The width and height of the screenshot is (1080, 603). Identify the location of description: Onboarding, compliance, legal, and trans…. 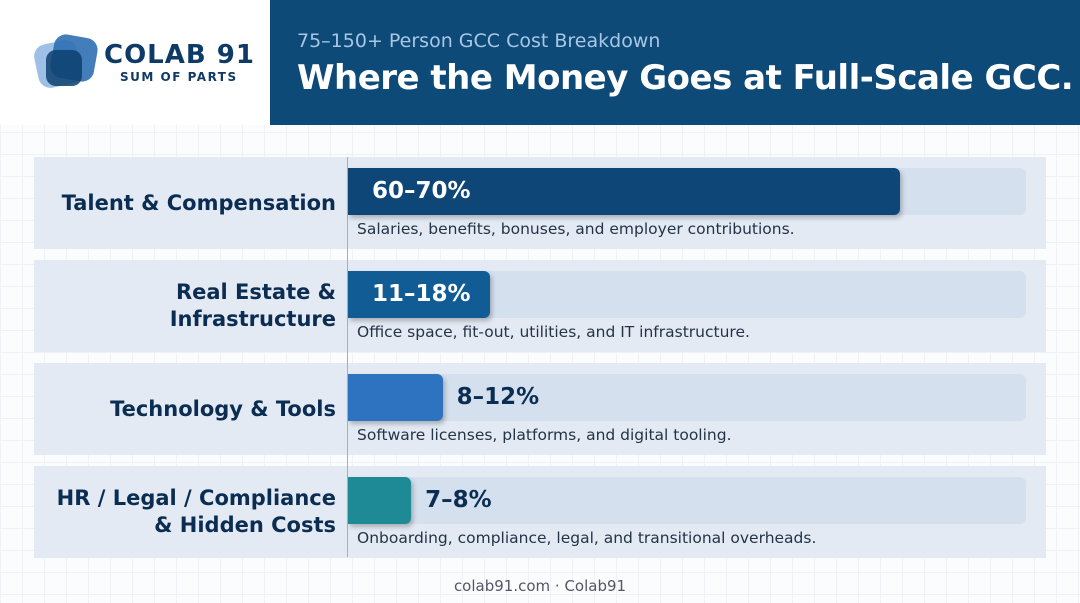
(587, 538).